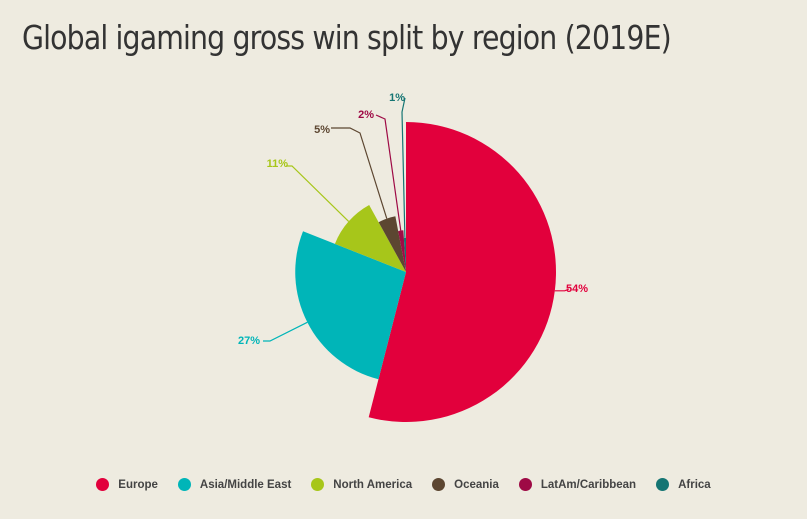  Describe the element at coordinates (285, 331) in the screenshot. I see `leader-asia-middle-east` at that location.